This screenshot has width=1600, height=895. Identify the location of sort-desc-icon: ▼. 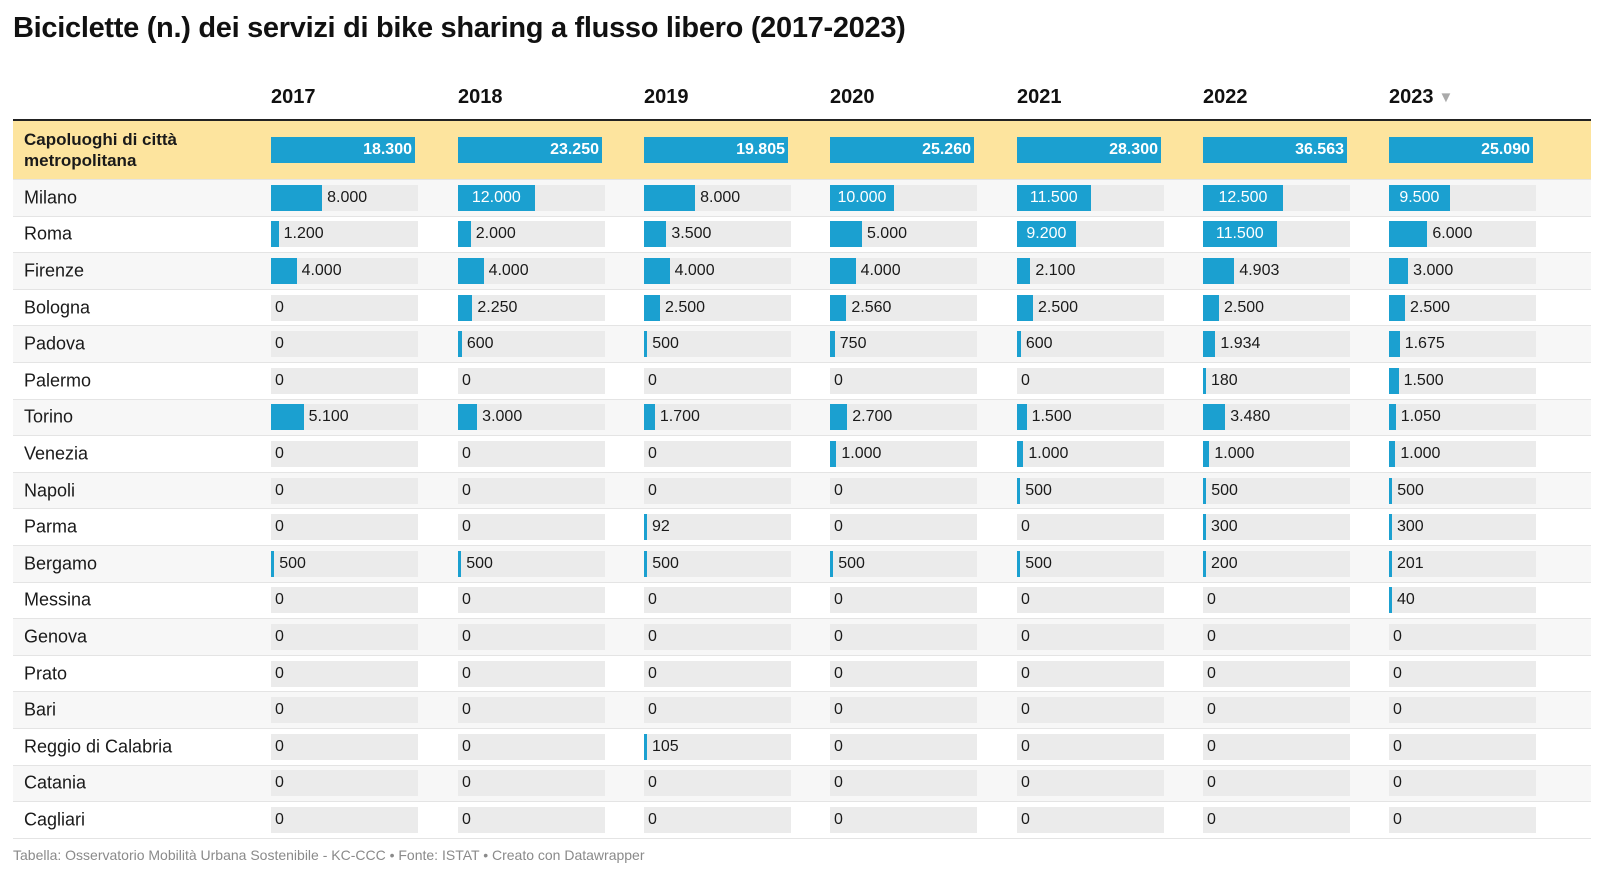
(1446, 97).